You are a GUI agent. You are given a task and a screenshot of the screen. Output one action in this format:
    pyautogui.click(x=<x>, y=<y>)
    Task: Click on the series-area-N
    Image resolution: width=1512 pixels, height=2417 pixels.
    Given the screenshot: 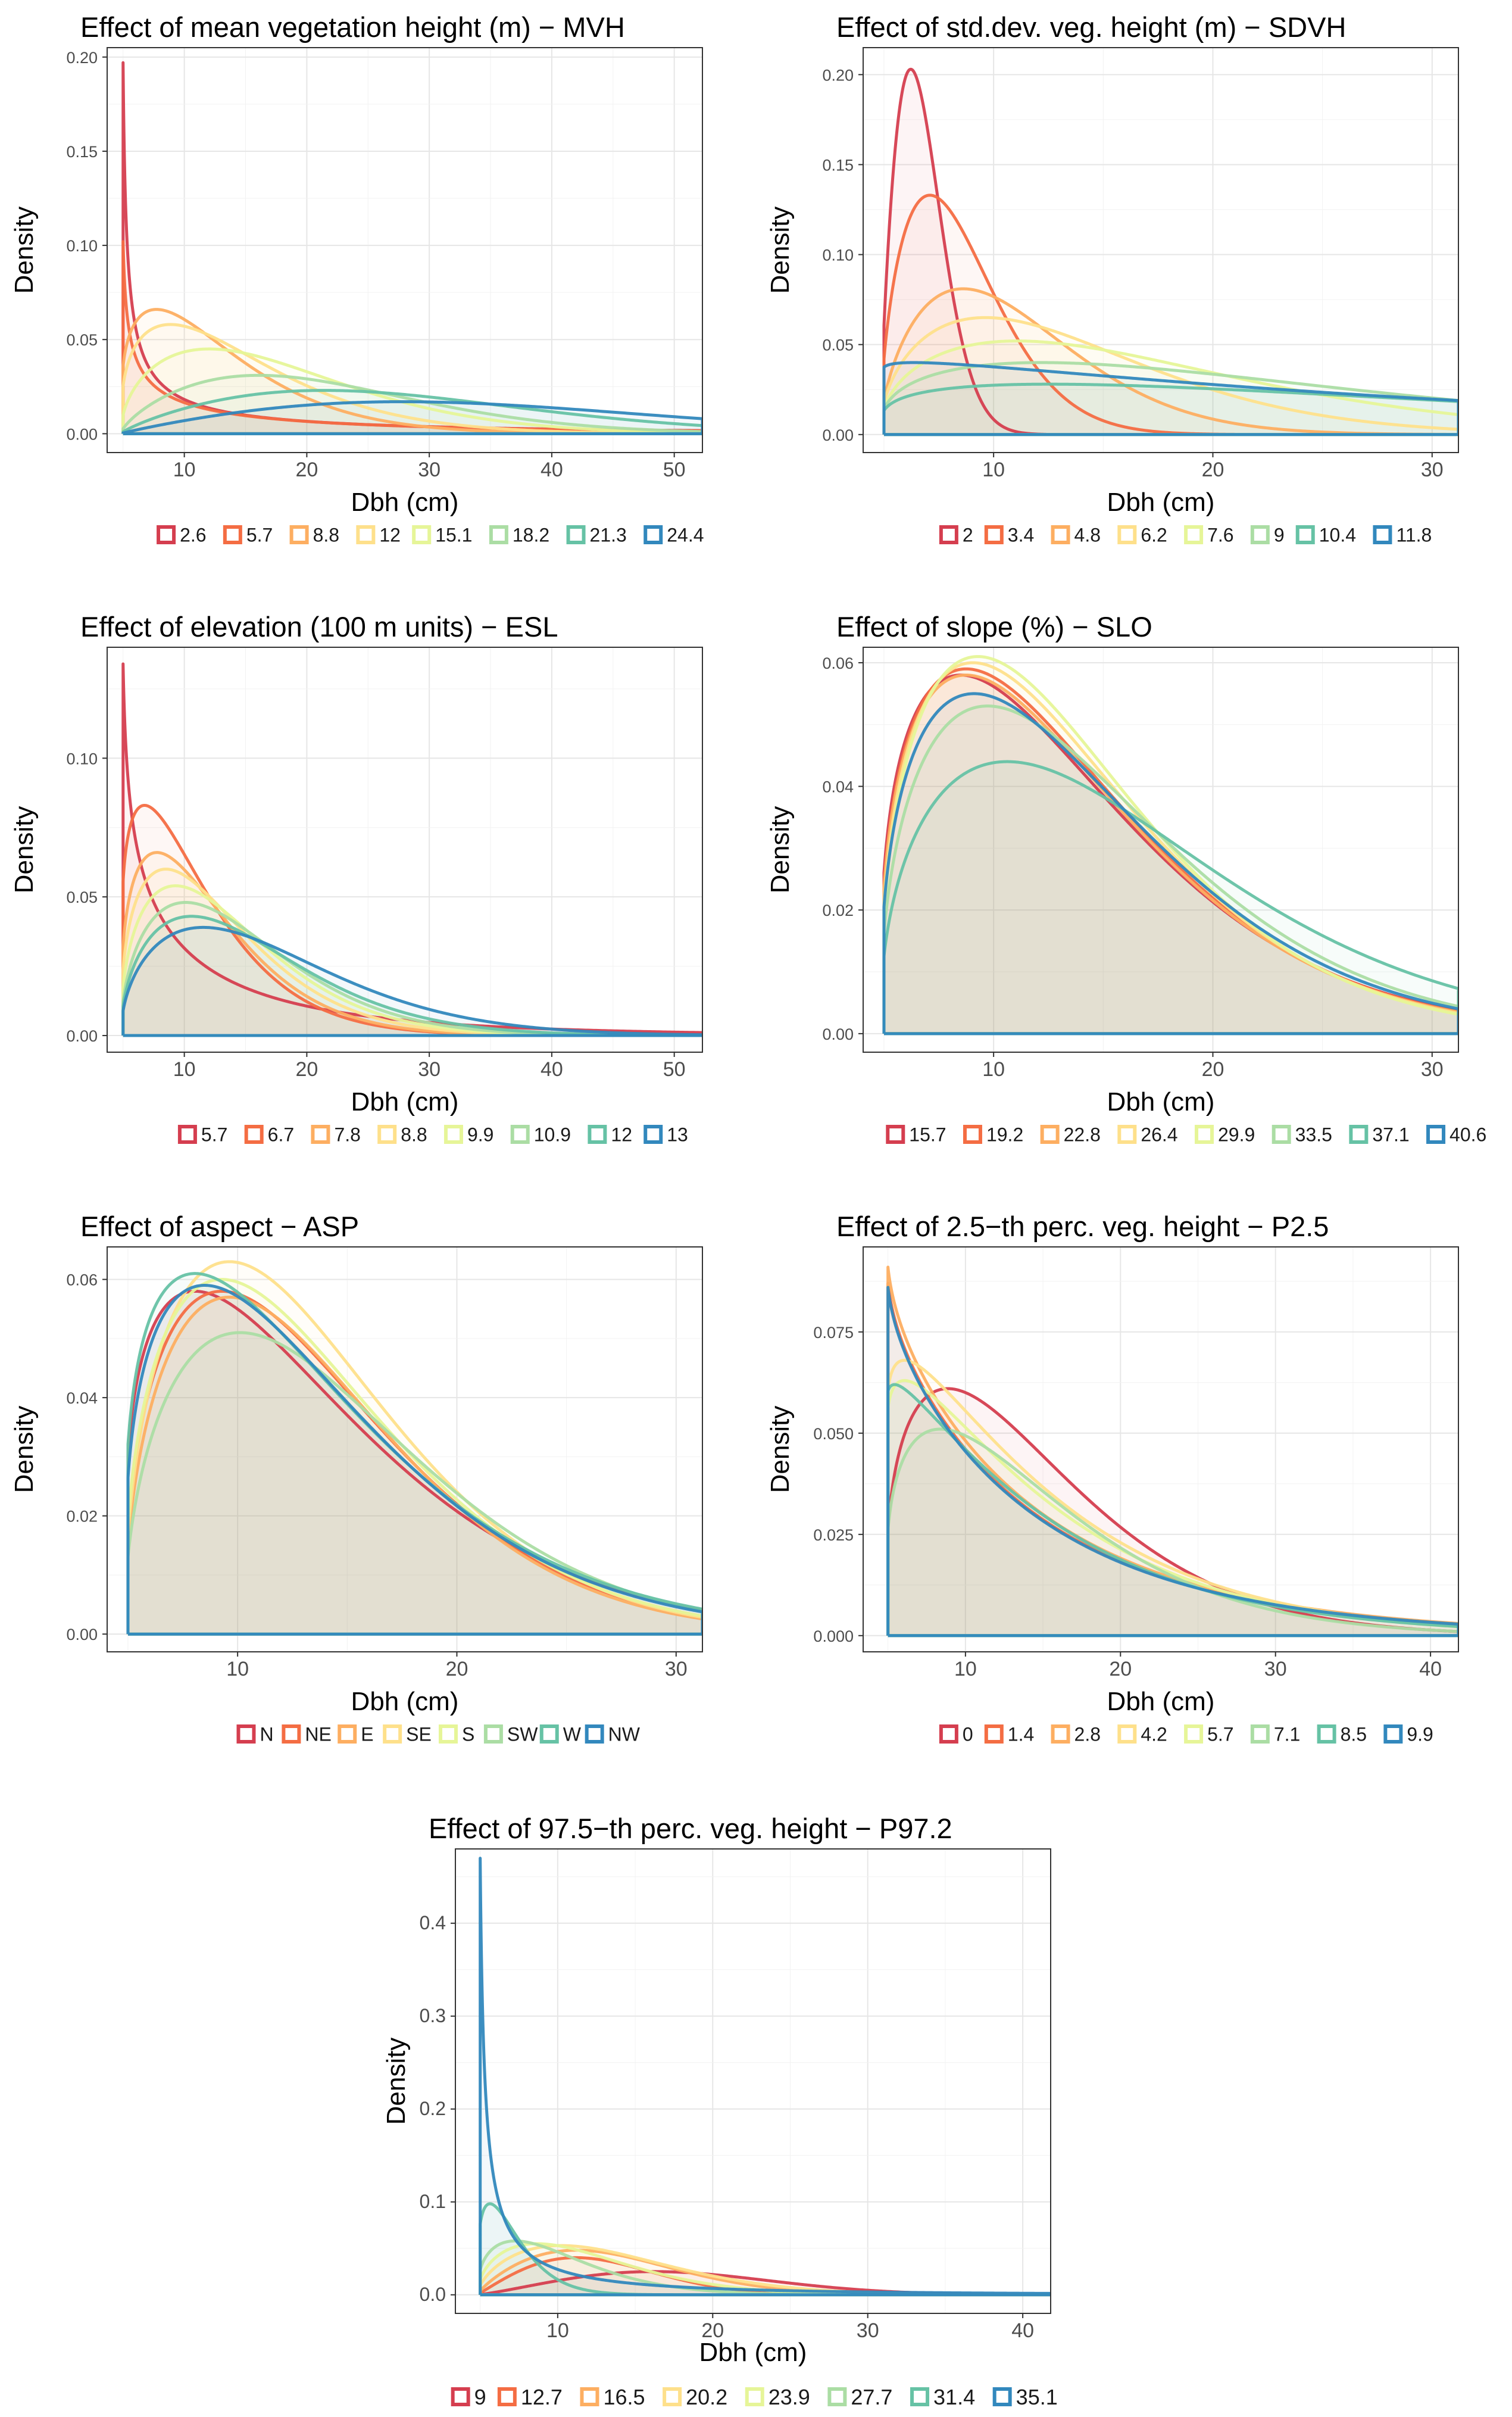 What is the action you would take?
    pyautogui.click(x=414, y=1463)
    